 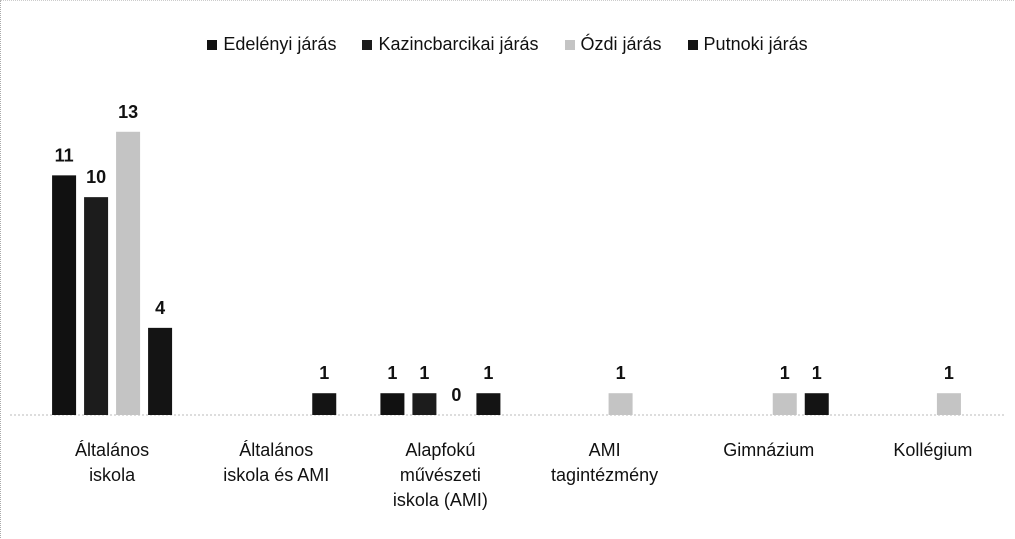 I want to click on data-label: 13, so click(x=128, y=112).